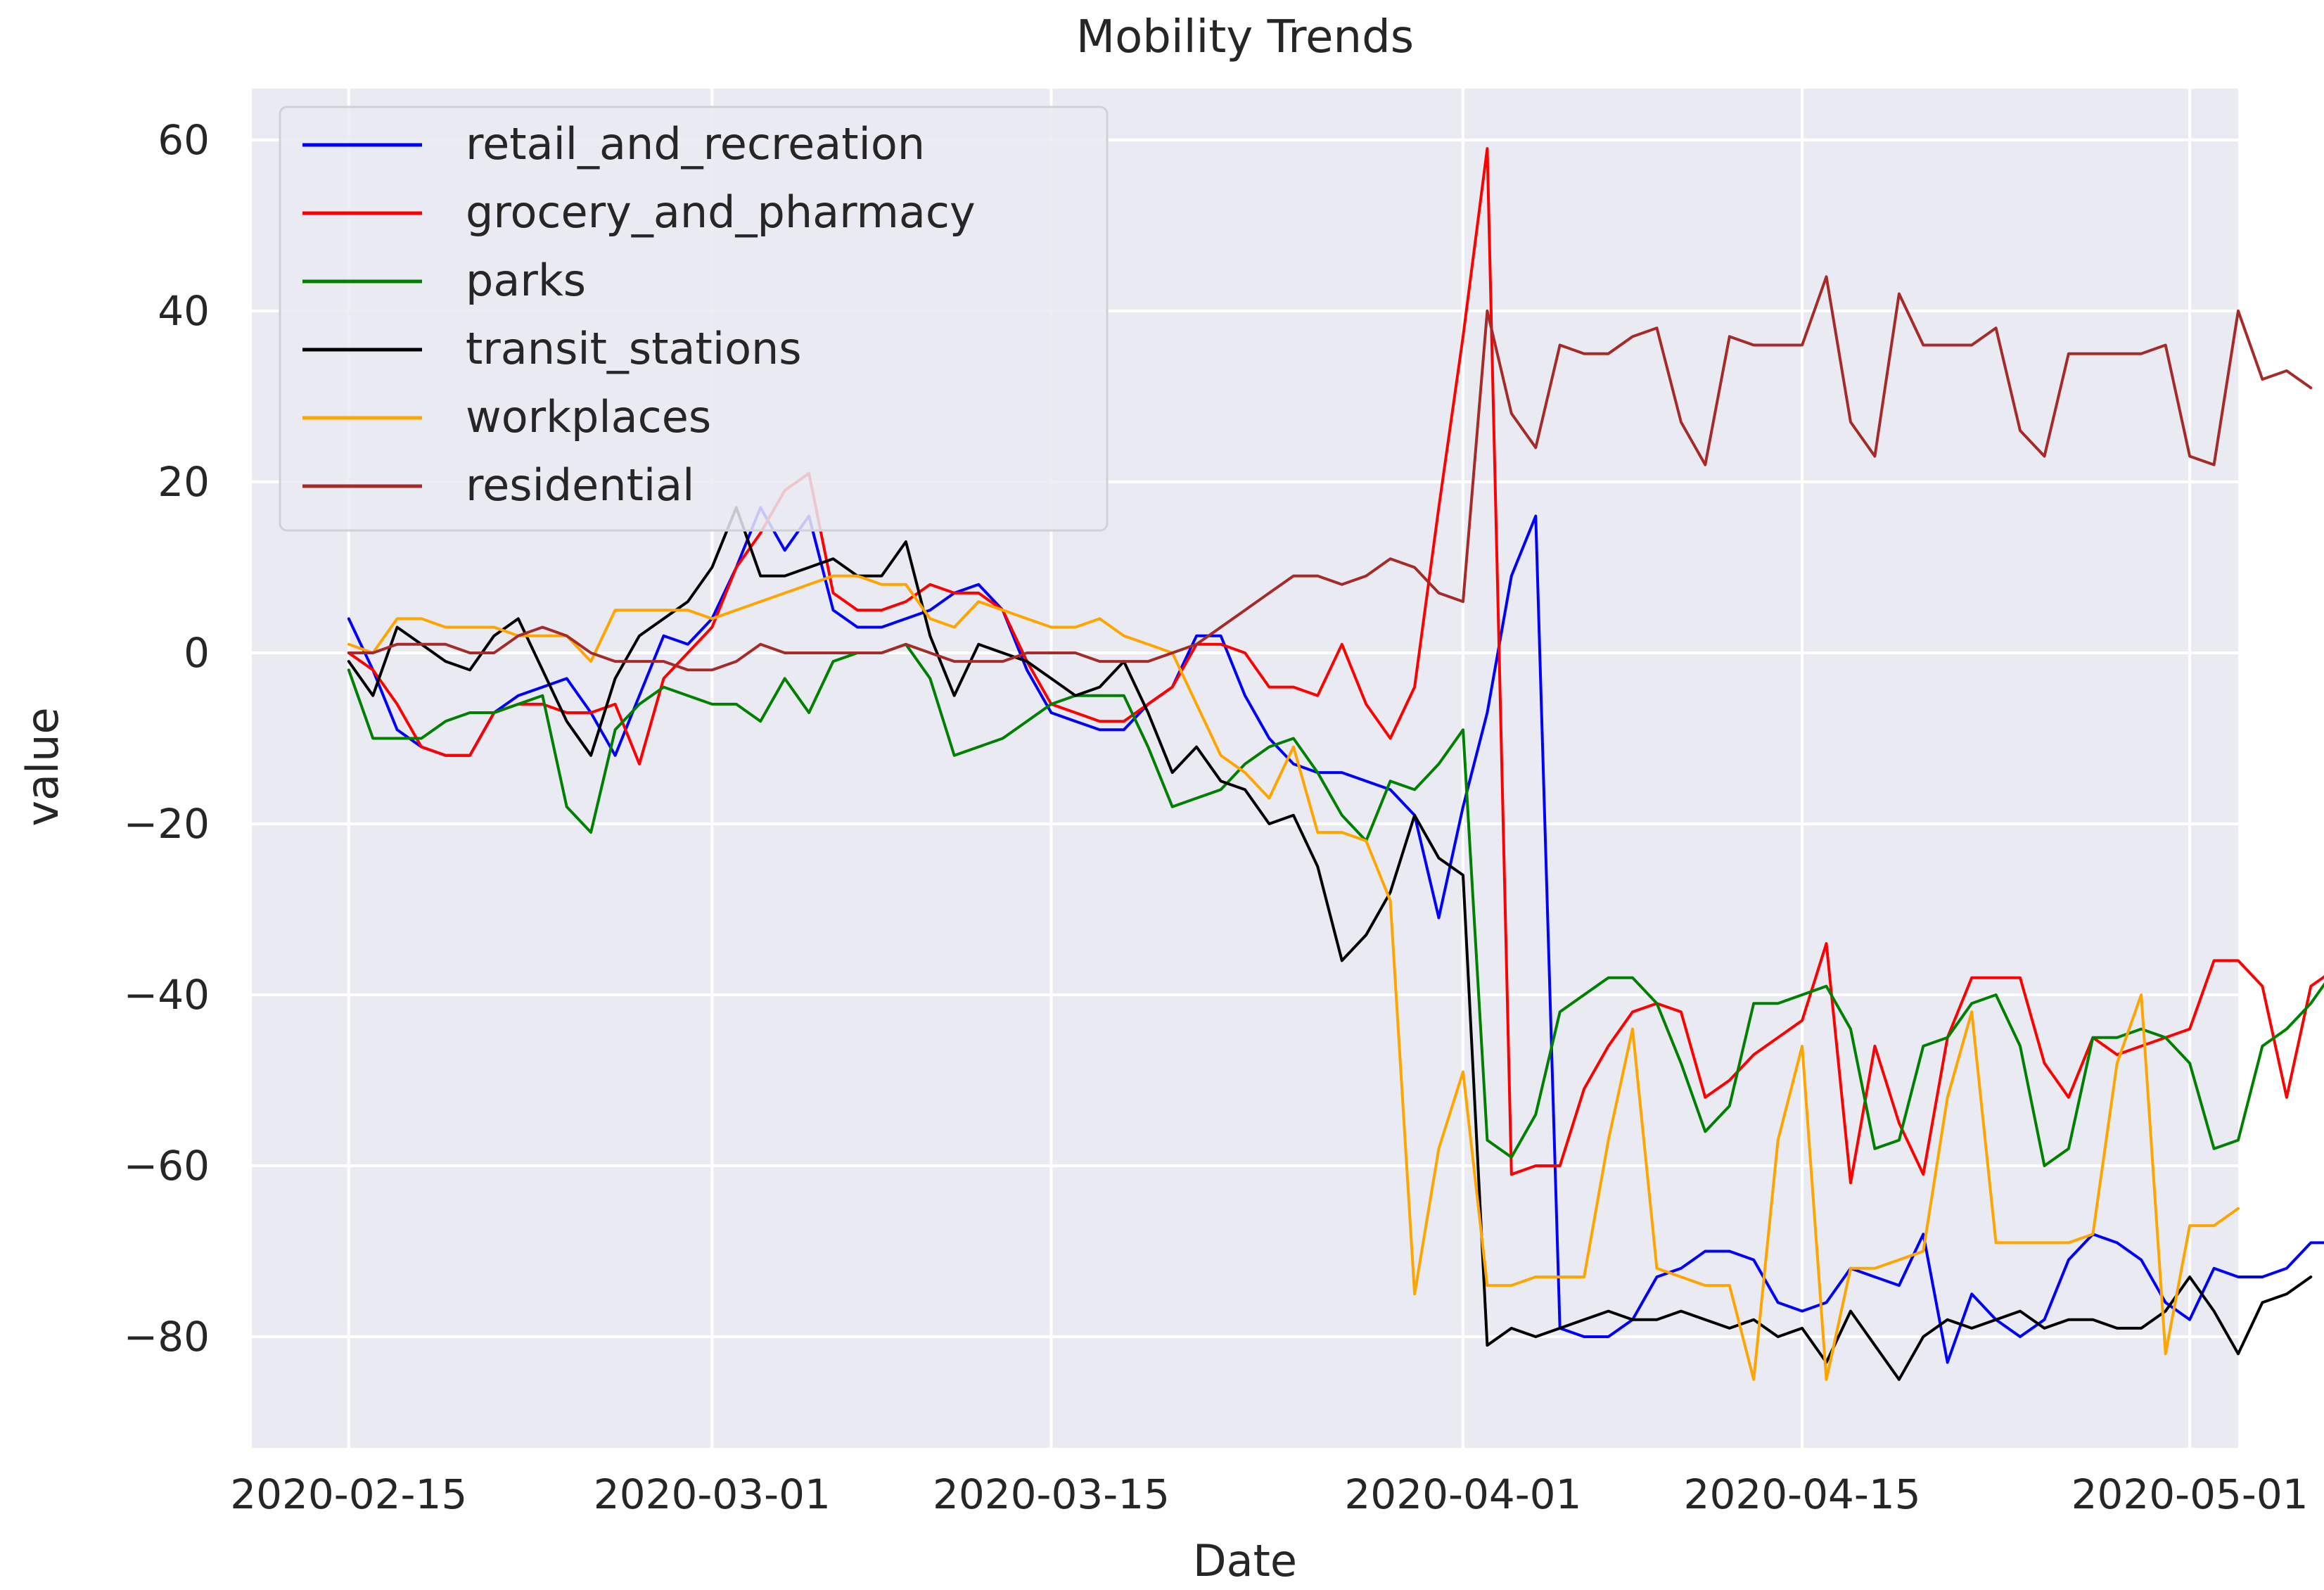 The image size is (2324, 1590). What do you see at coordinates (580, 485) in the screenshot?
I see `legend-label: residential` at bounding box center [580, 485].